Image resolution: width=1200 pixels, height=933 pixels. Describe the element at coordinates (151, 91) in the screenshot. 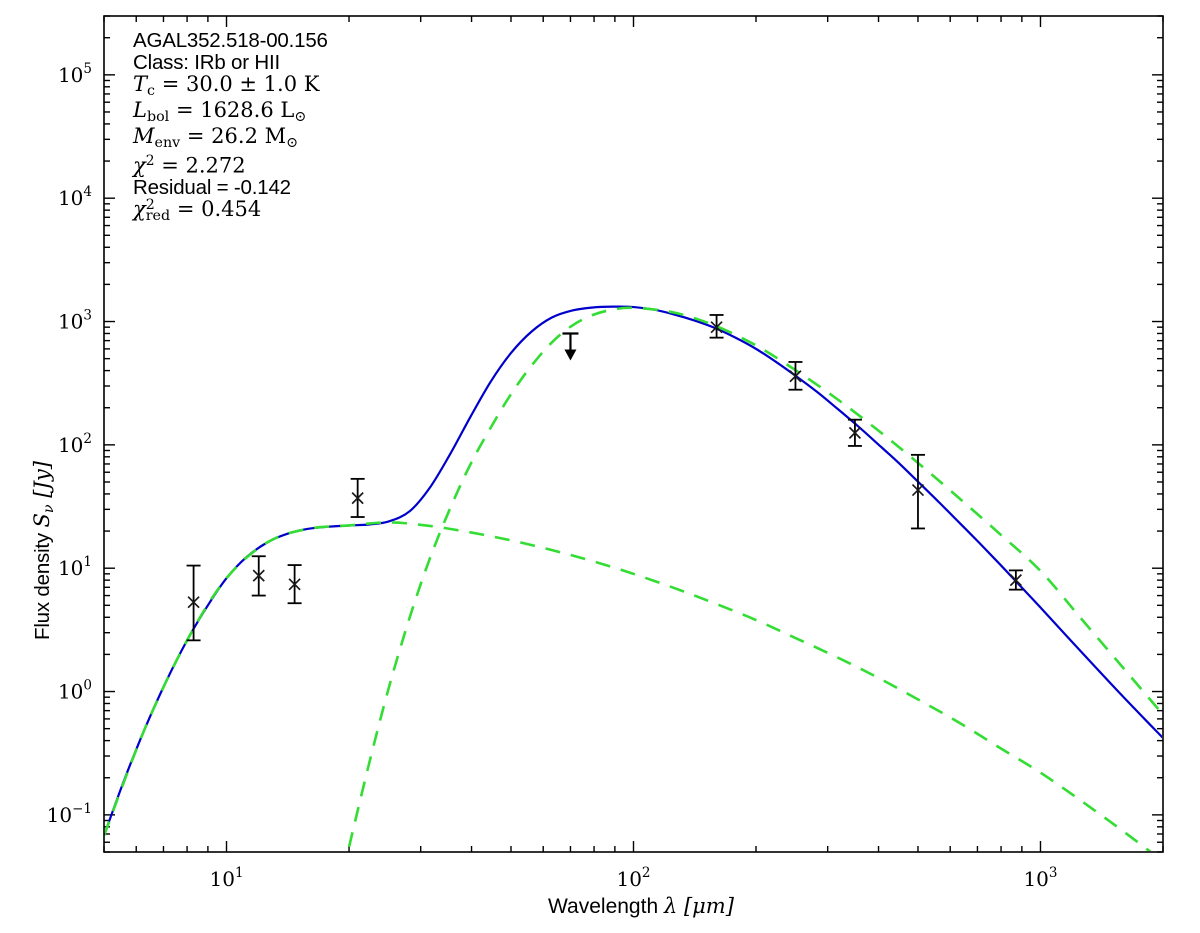

I see `tc-subscript: c` at that location.